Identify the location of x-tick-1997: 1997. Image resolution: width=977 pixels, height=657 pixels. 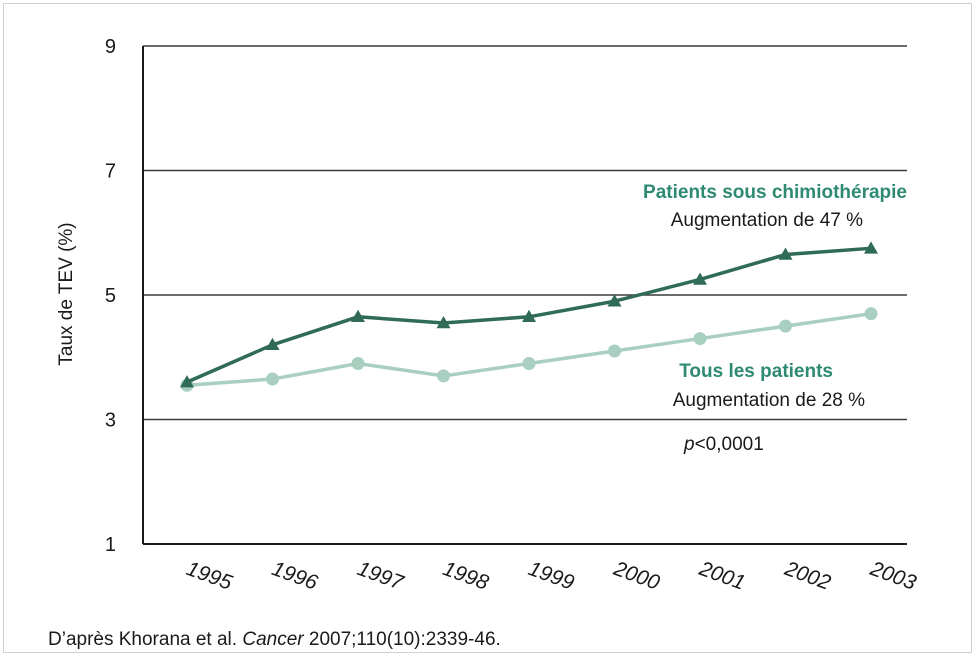
(380, 576).